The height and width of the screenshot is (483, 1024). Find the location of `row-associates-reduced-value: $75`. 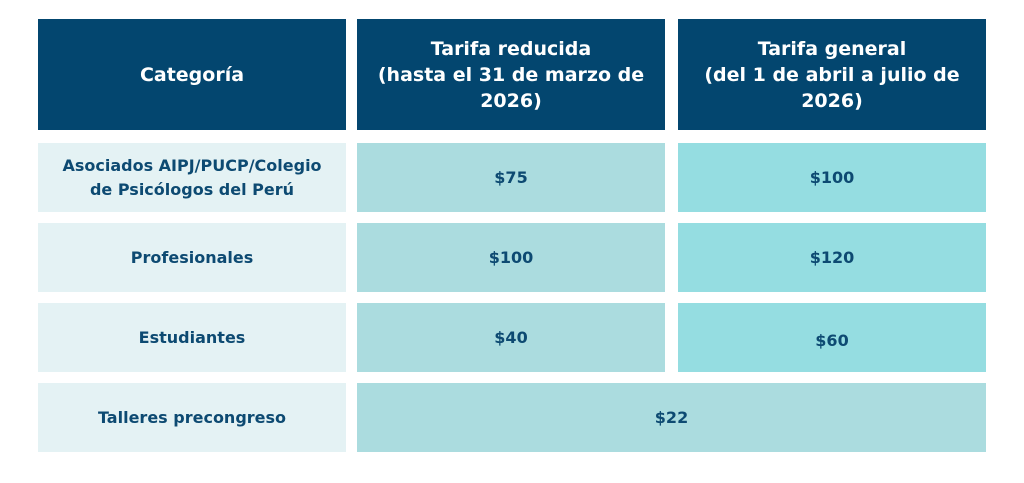

row-associates-reduced-value: $75 is located at coordinates (511, 177).